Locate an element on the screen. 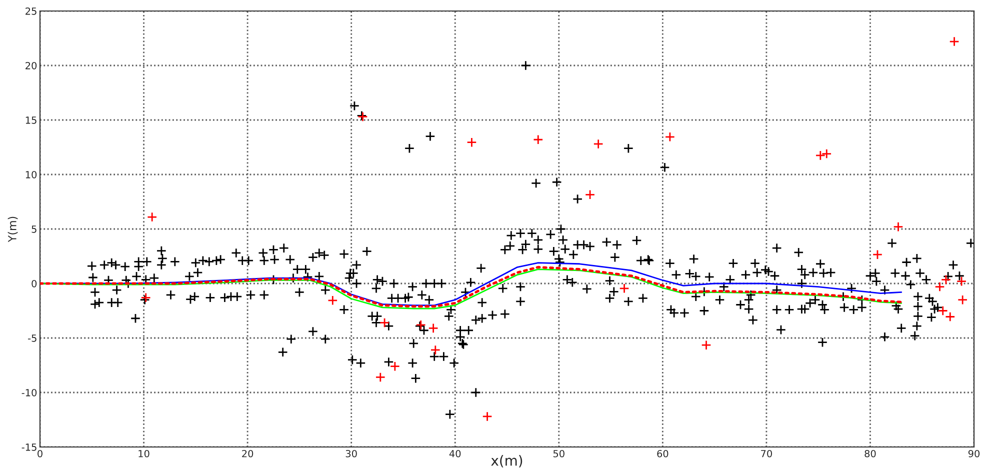  y-tick-label: -5 is located at coordinates (32, 338).